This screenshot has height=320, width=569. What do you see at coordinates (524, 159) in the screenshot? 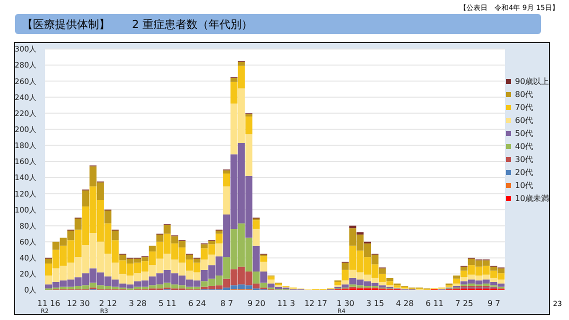
I see `legend-label: 30代` at bounding box center [524, 159].